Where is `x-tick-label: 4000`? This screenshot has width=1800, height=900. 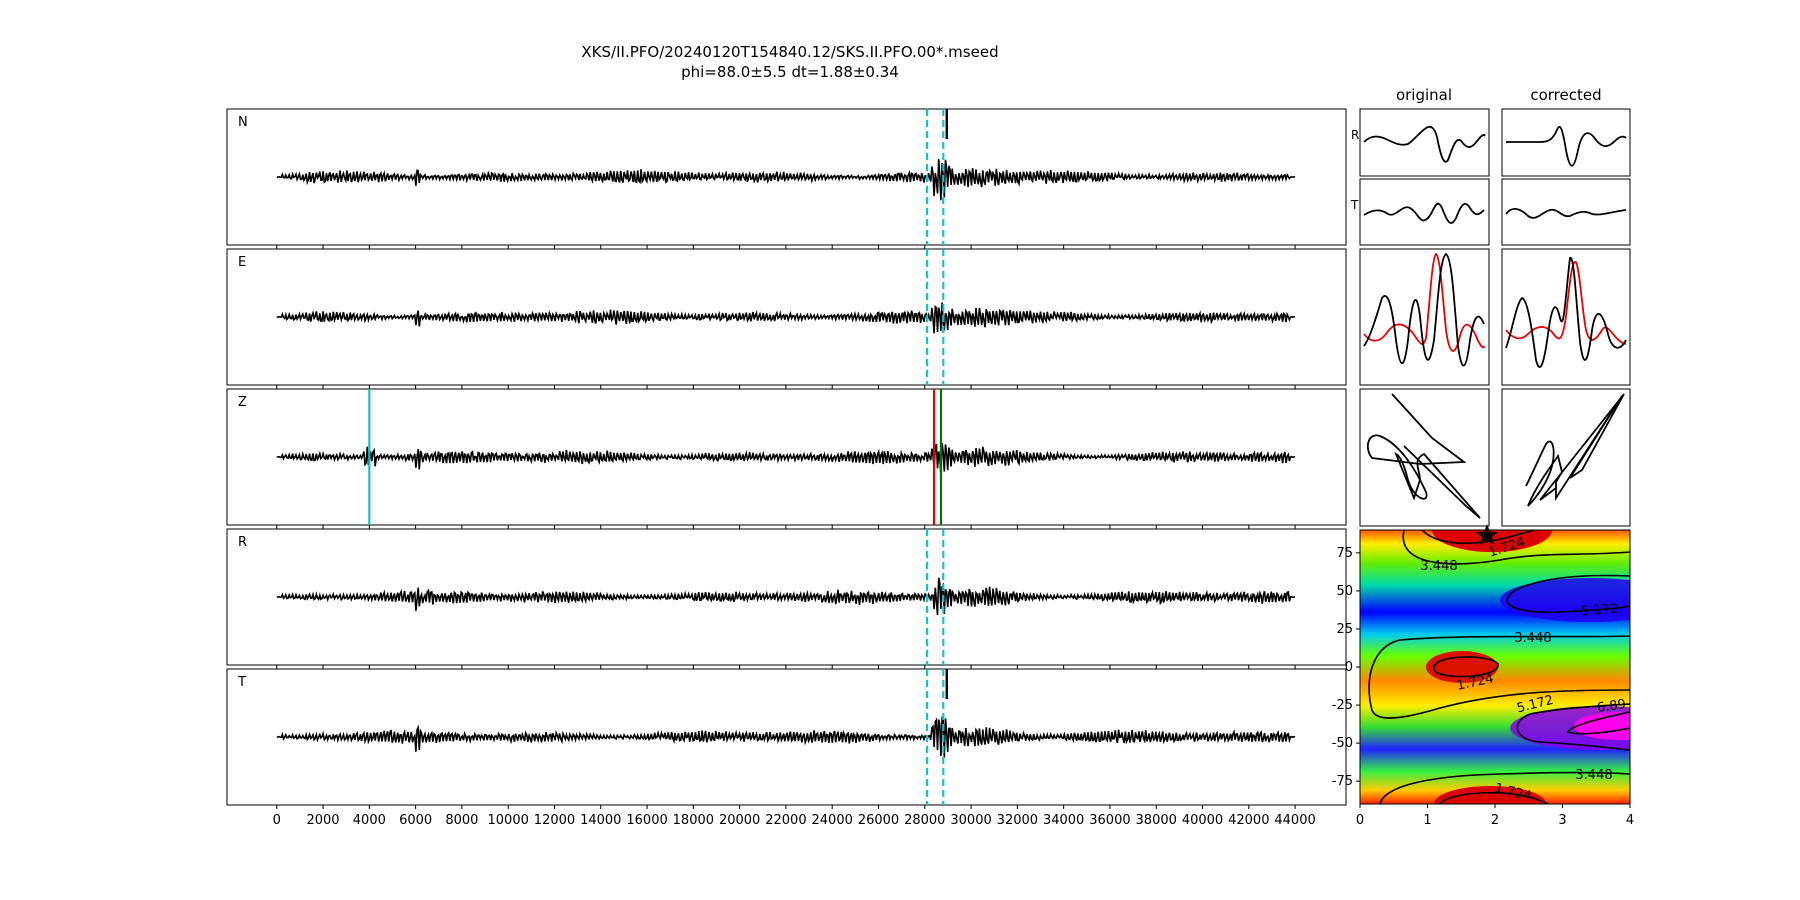 x-tick-label: 4000 is located at coordinates (369, 820).